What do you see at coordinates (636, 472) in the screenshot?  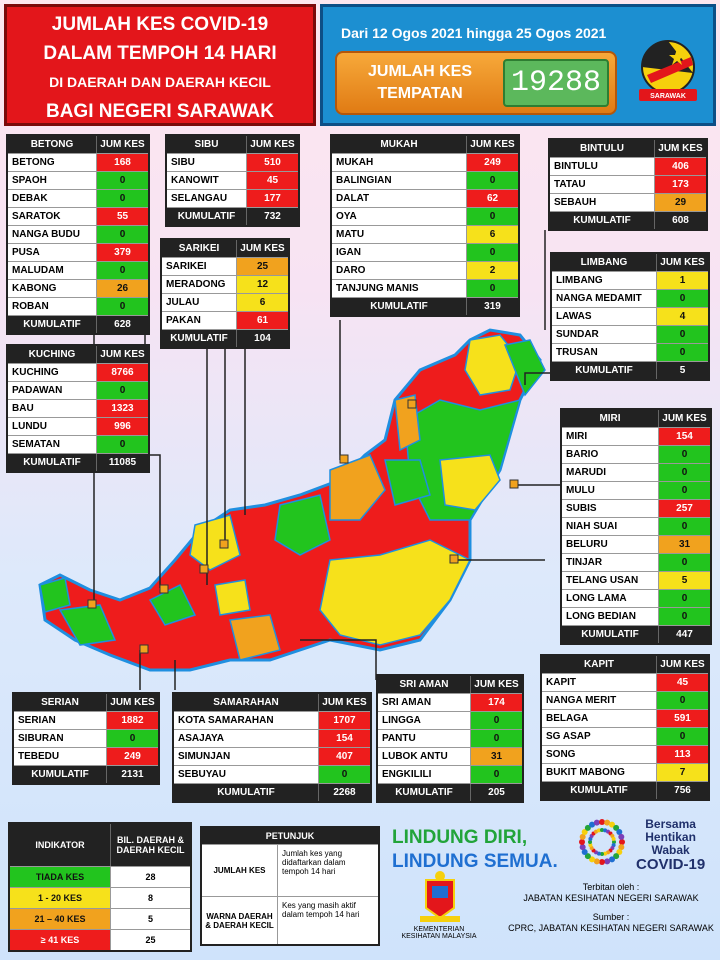 I see `table-row: MARUDI 0` at bounding box center [636, 472].